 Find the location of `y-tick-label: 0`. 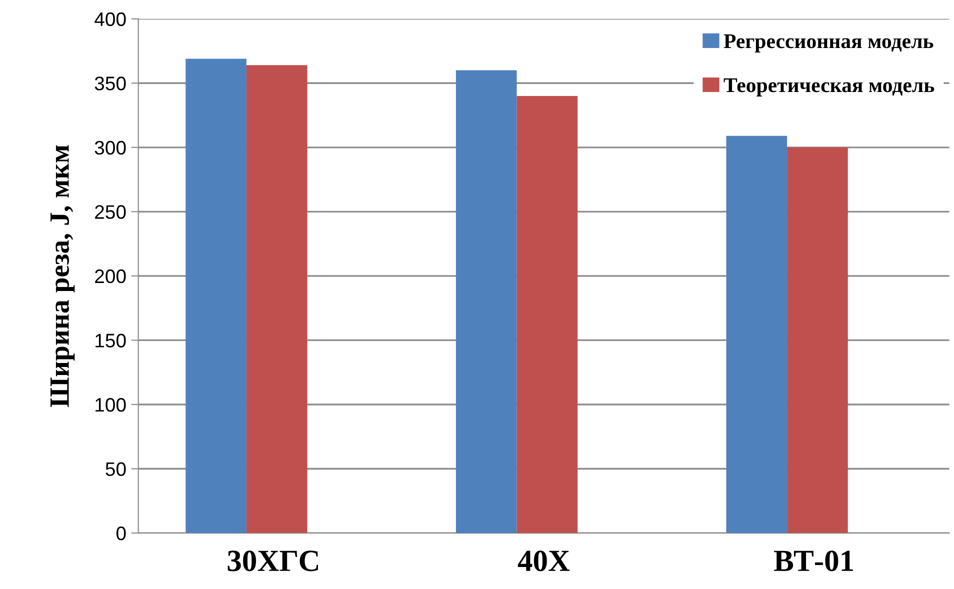

y-tick-label: 0 is located at coordinates (121, 533).